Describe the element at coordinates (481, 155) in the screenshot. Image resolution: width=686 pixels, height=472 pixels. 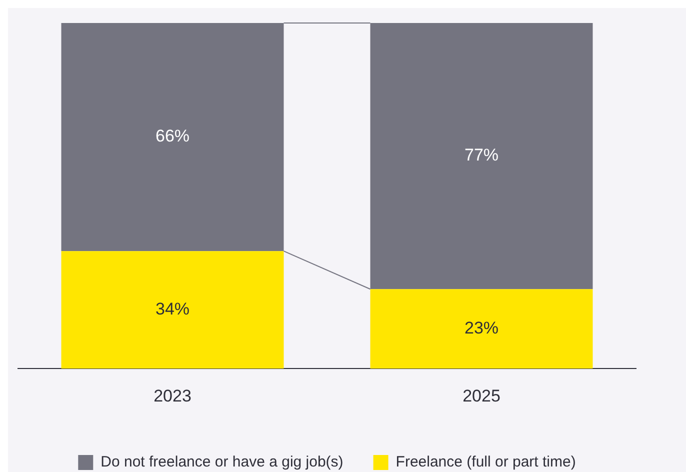
I see `data-label: 77%` at that location.